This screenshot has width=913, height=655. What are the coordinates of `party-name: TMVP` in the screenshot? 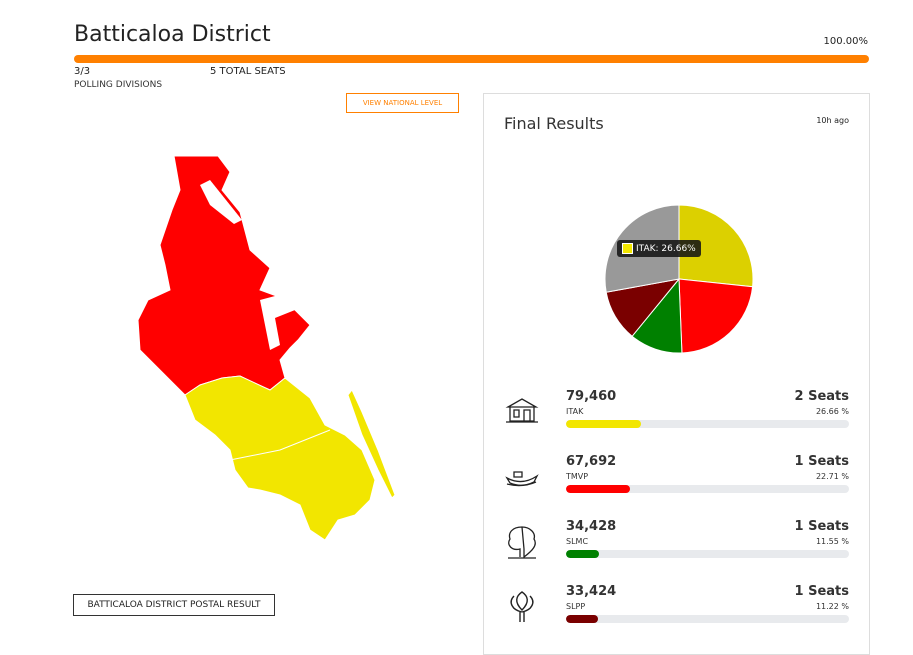 It's located at (577, 476).